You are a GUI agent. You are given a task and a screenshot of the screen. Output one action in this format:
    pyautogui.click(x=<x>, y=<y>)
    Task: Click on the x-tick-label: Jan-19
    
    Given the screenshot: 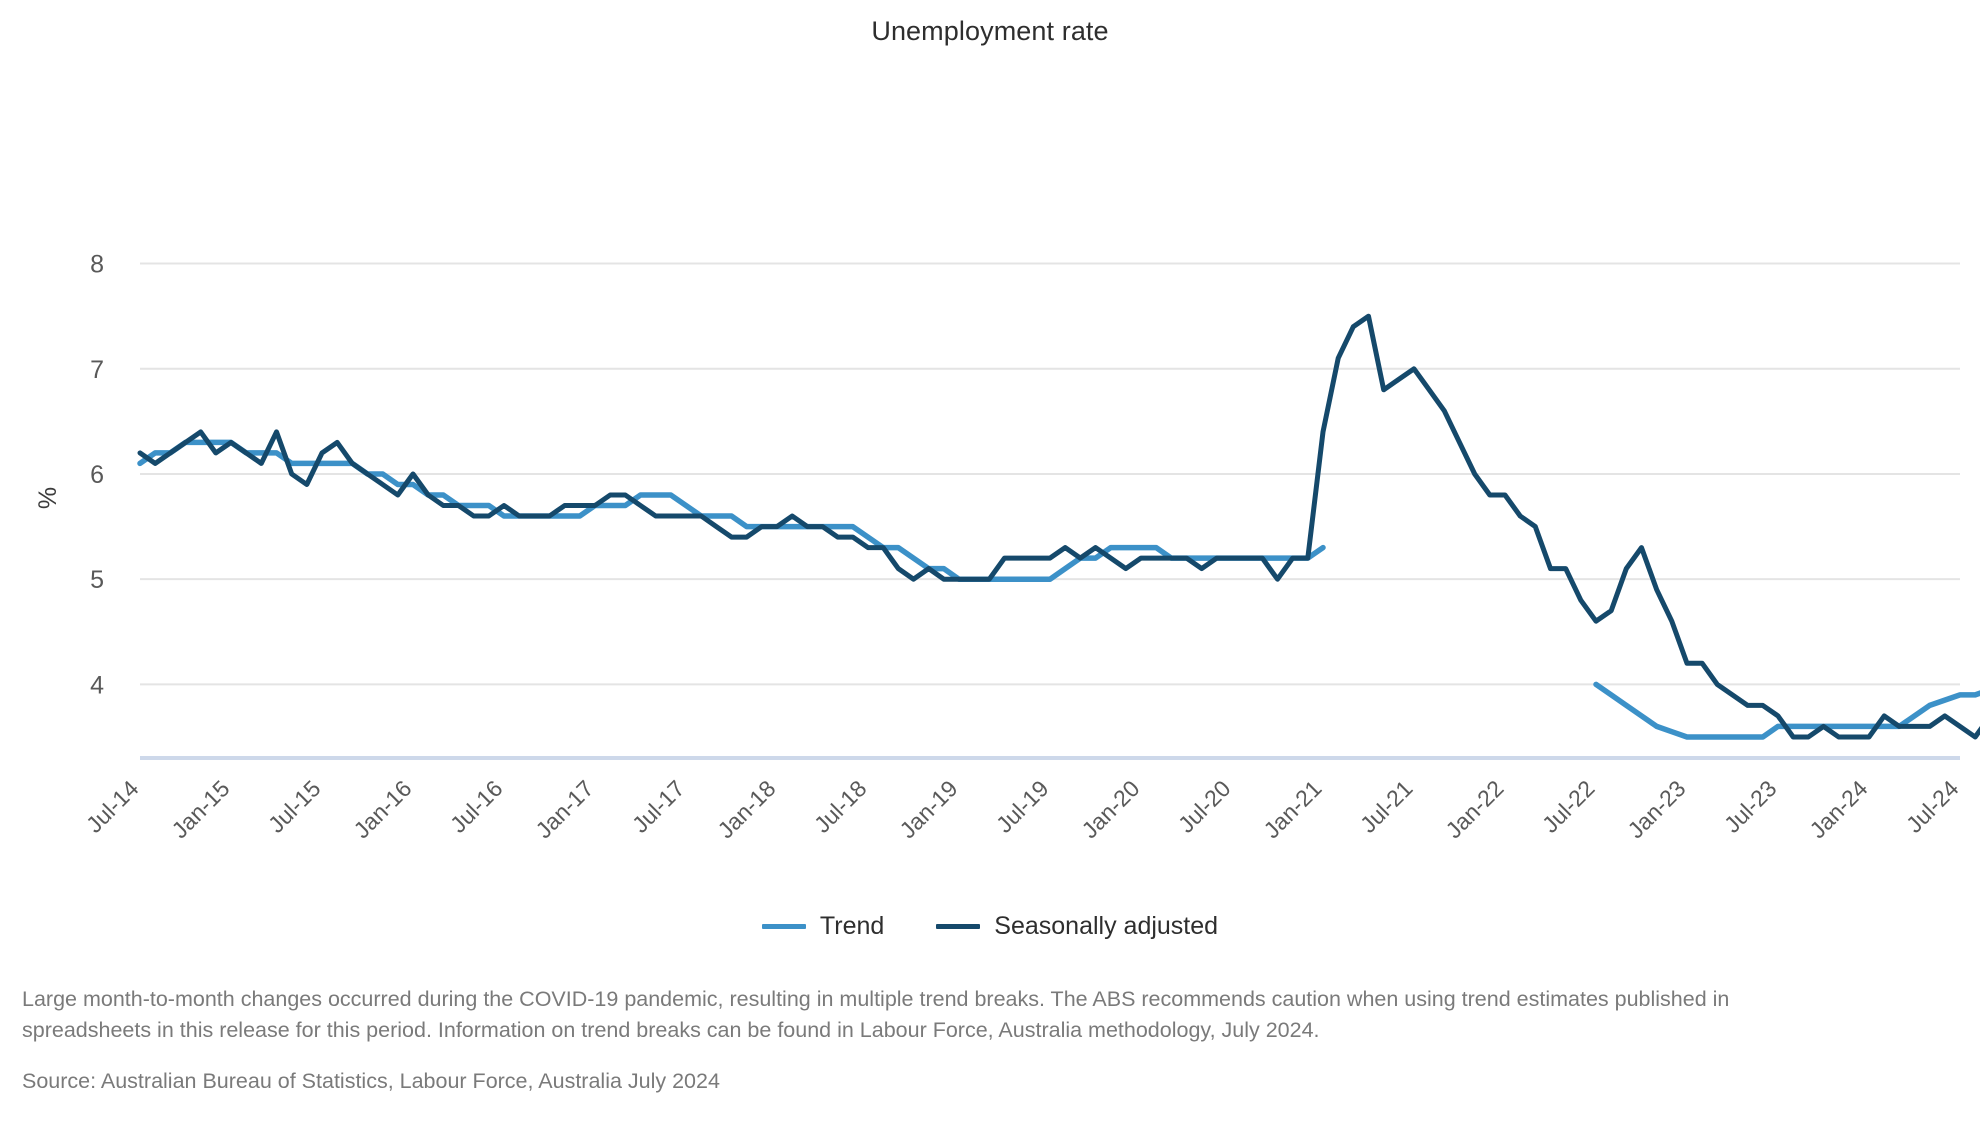 What is the action you would take?
    pyautogui.click(x=928, y=809)
    